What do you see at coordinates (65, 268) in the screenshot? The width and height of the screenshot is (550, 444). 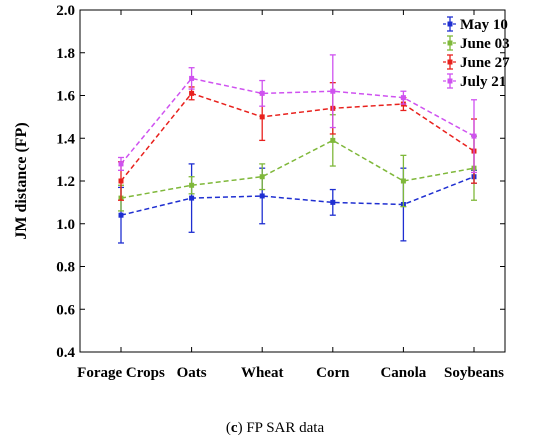 I see `y-tick-label: 0.8` at bounding box center [65, 268].